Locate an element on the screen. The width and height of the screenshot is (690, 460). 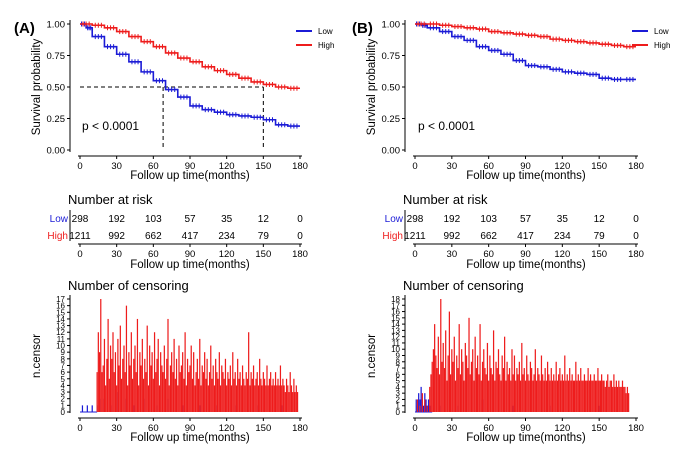
panel-b-risk-xtick-label: 150 is located at coordinates (599, 254).